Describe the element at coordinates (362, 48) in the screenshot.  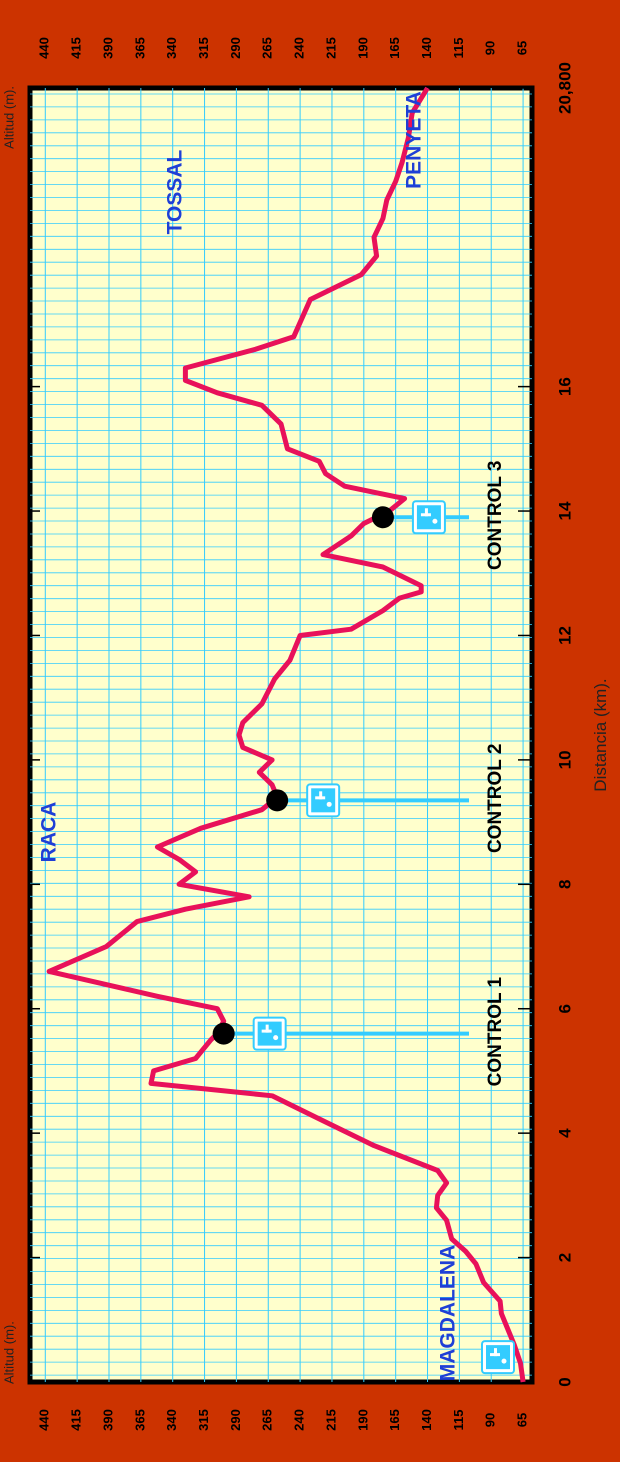
I see `y-tick-label-top: 190` at that location.